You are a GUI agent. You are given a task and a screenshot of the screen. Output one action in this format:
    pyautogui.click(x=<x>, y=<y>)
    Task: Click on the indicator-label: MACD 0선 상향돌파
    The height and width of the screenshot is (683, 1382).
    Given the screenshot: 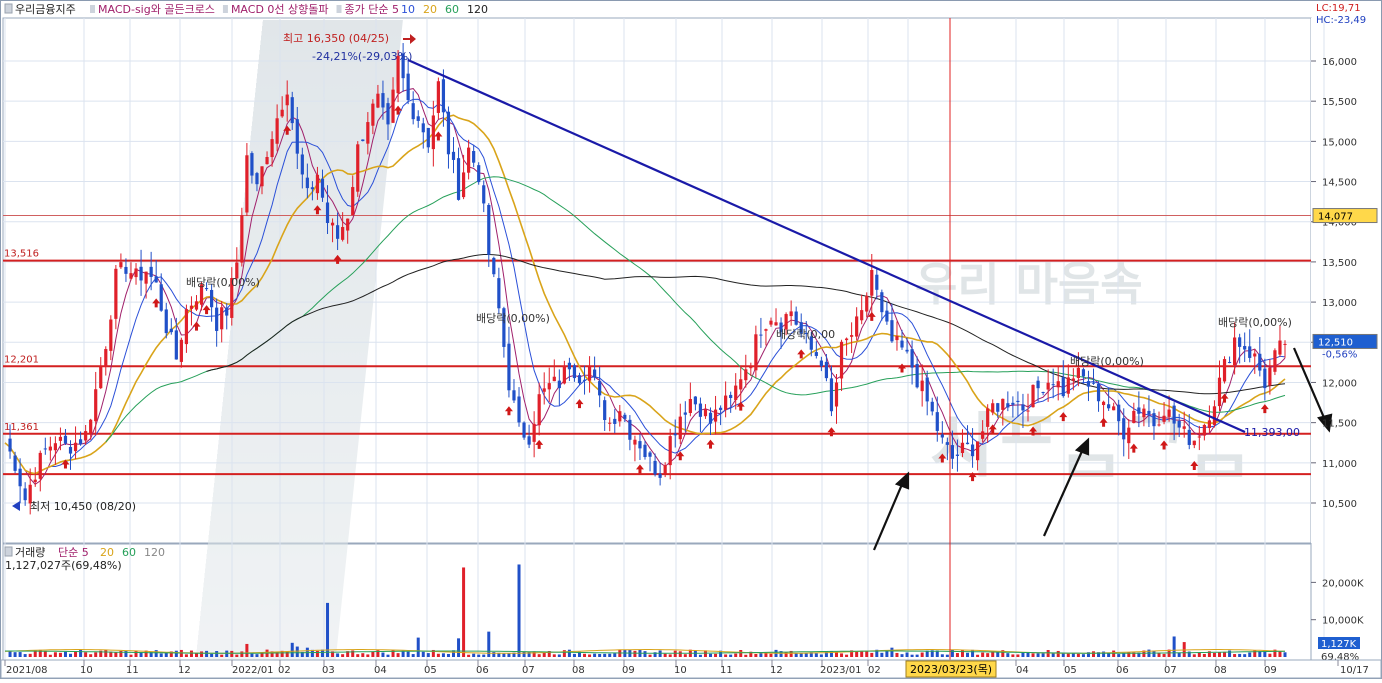 What is the action you would take?
    pyautogui.click(x=280, y=9)
    